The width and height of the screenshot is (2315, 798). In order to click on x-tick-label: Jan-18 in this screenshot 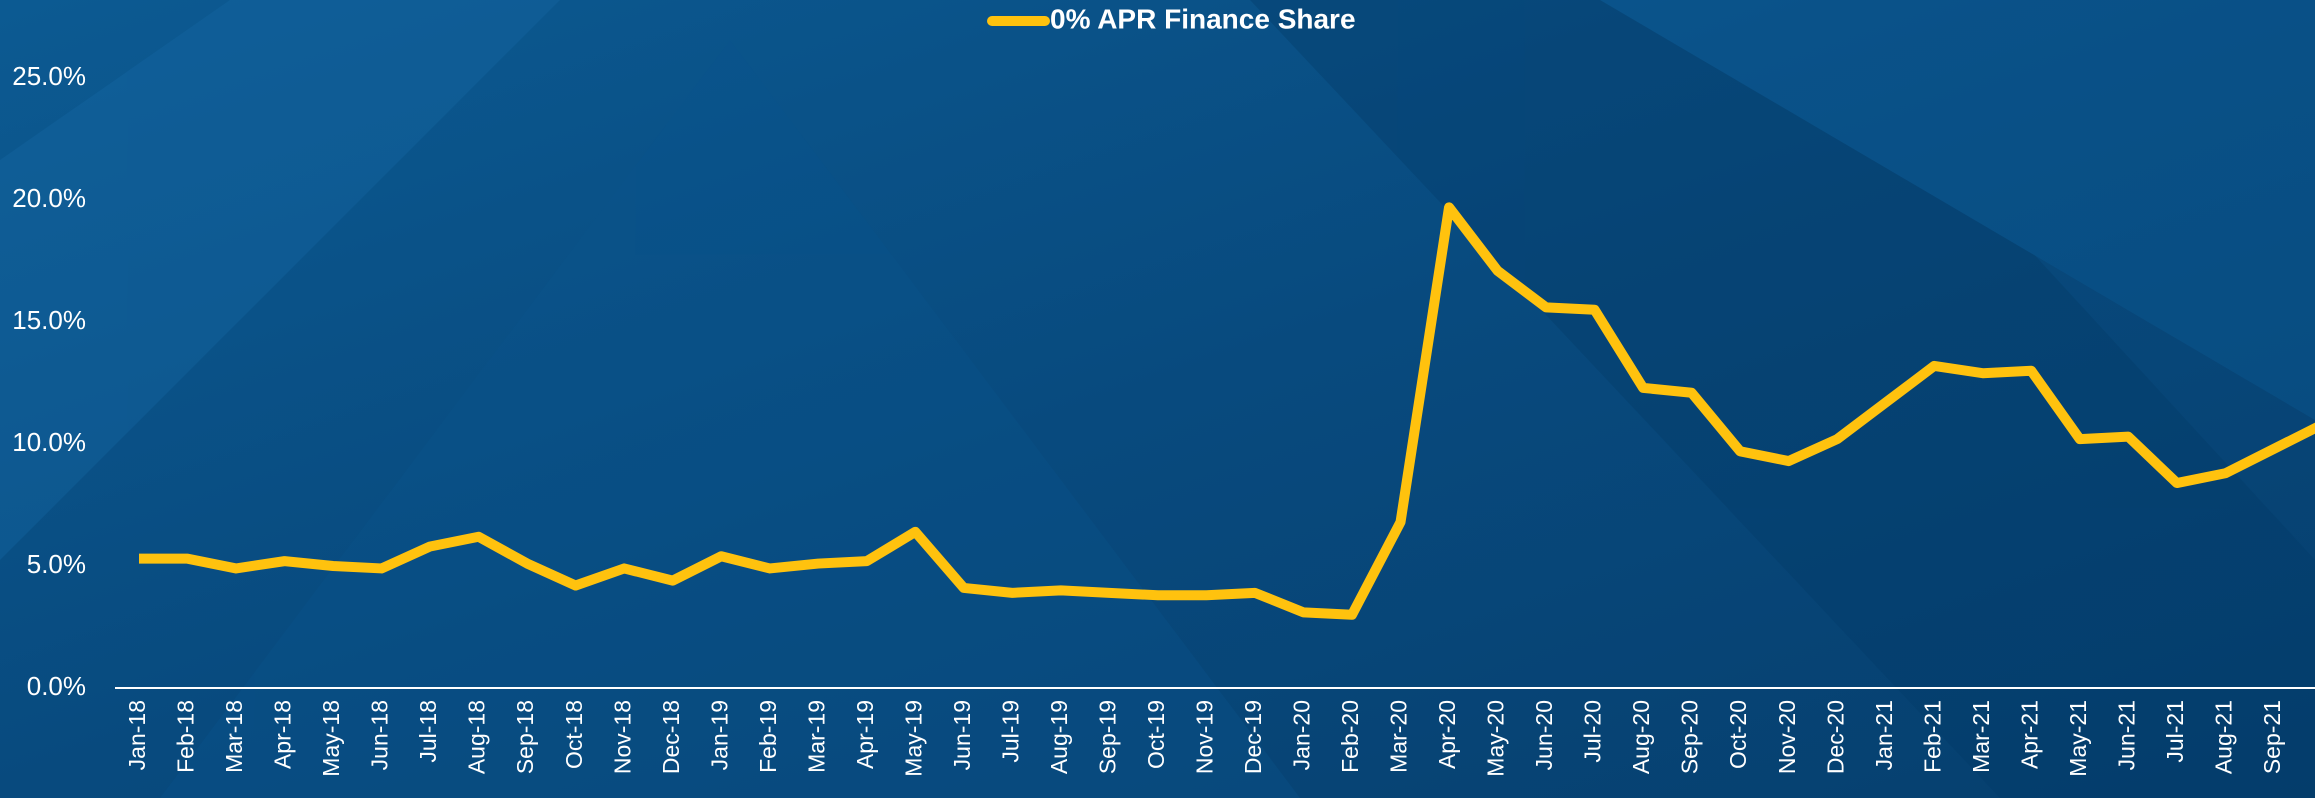, I will do `click(137, 735)`.